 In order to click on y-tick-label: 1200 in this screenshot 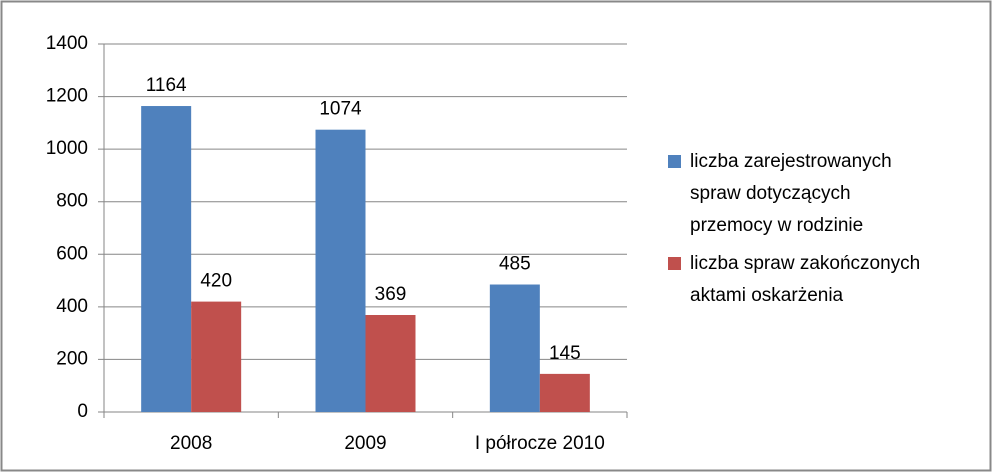, I will do `click(67, 96)`.